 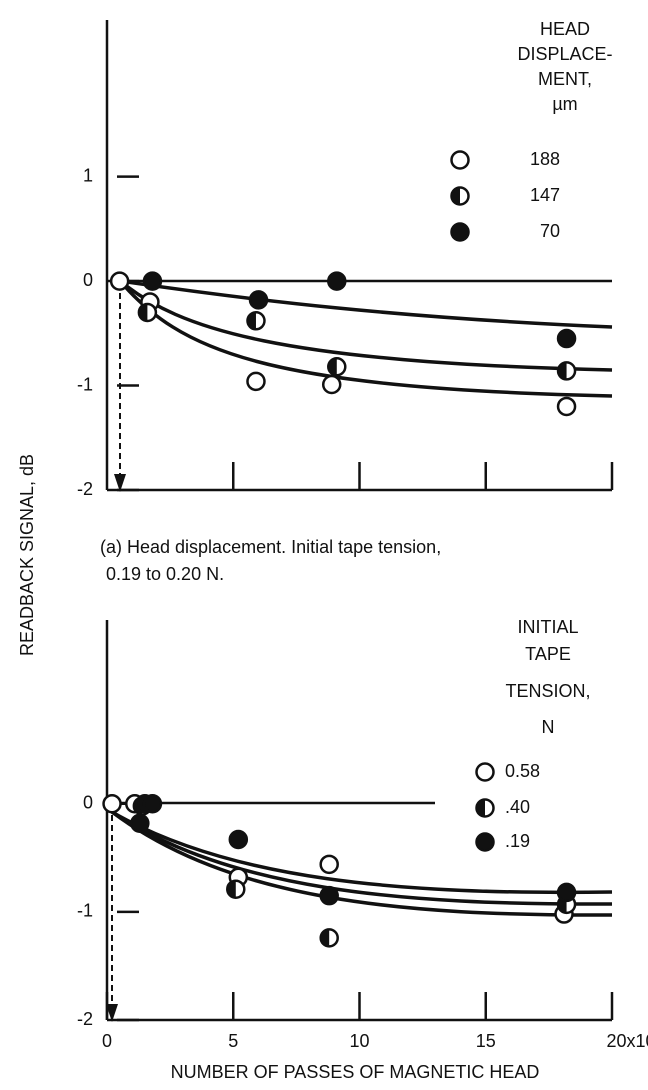 I want to click on legend-label: .19, so click(x=517, y=841).